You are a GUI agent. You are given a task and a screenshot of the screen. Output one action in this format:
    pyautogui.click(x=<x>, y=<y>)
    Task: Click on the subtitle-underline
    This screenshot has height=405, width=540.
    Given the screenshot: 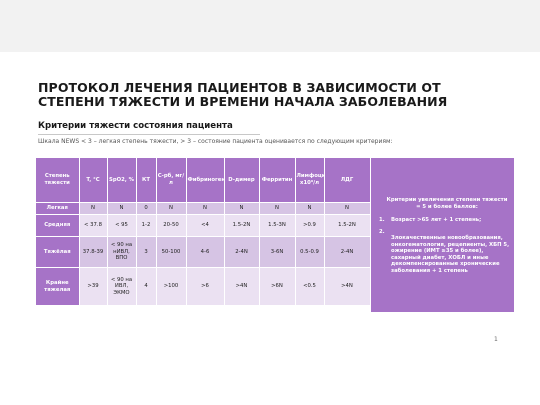 What is the action you would take?
    pyautogui.click(x=149, y=134)
    